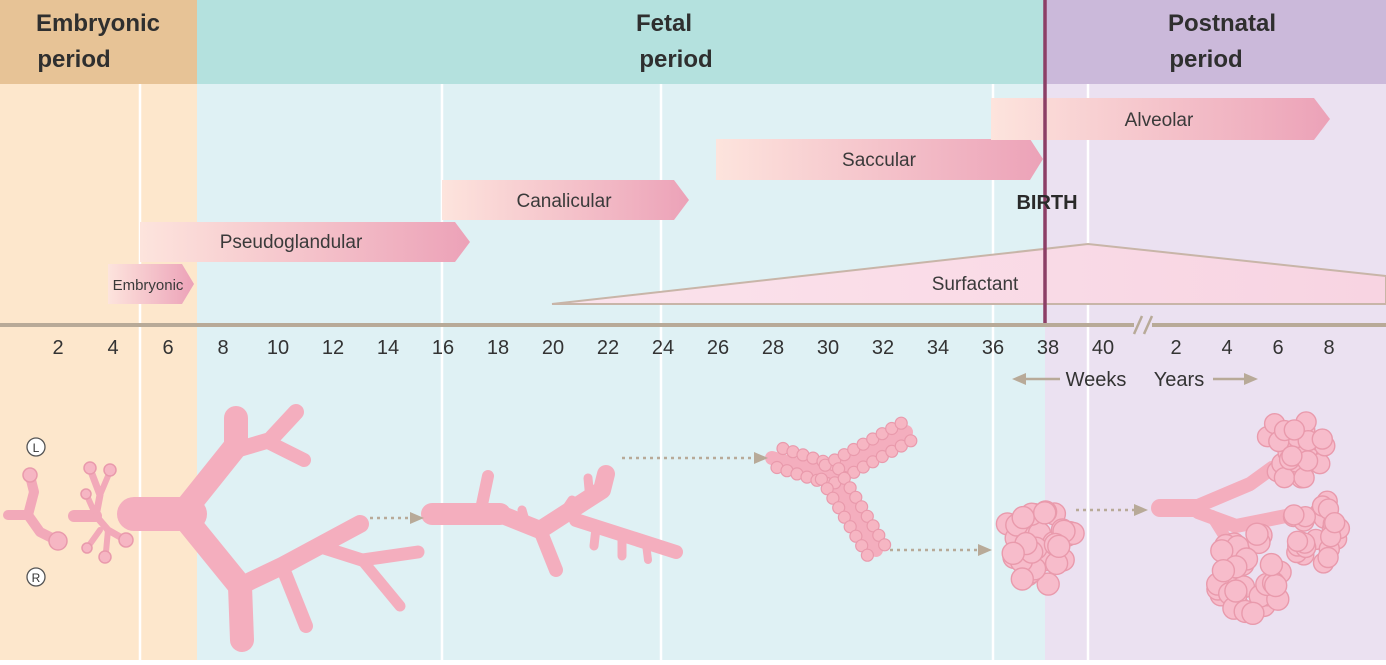  Describe the element at coordinates (828, 348) in the screenshot. I see `week-tick-label: 30` at that location.